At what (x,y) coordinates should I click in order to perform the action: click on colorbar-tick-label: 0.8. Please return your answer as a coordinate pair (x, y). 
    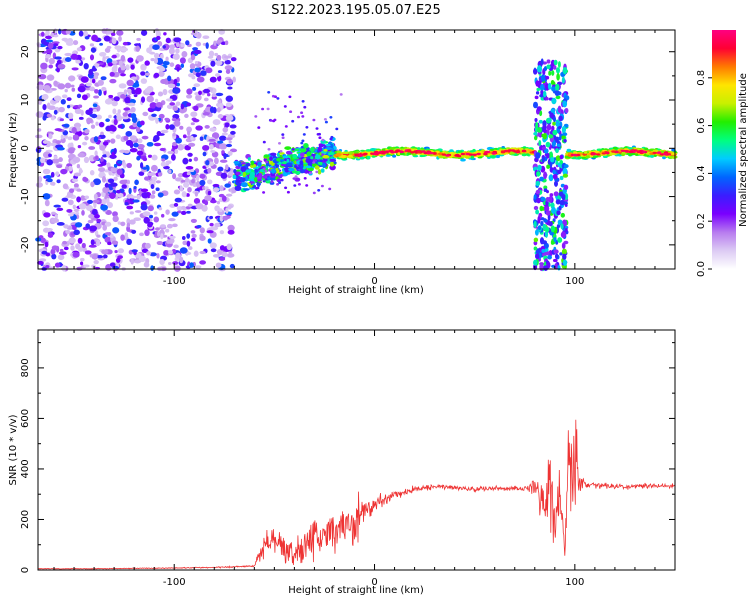
    Looking at the image, I should click on (701, 78).